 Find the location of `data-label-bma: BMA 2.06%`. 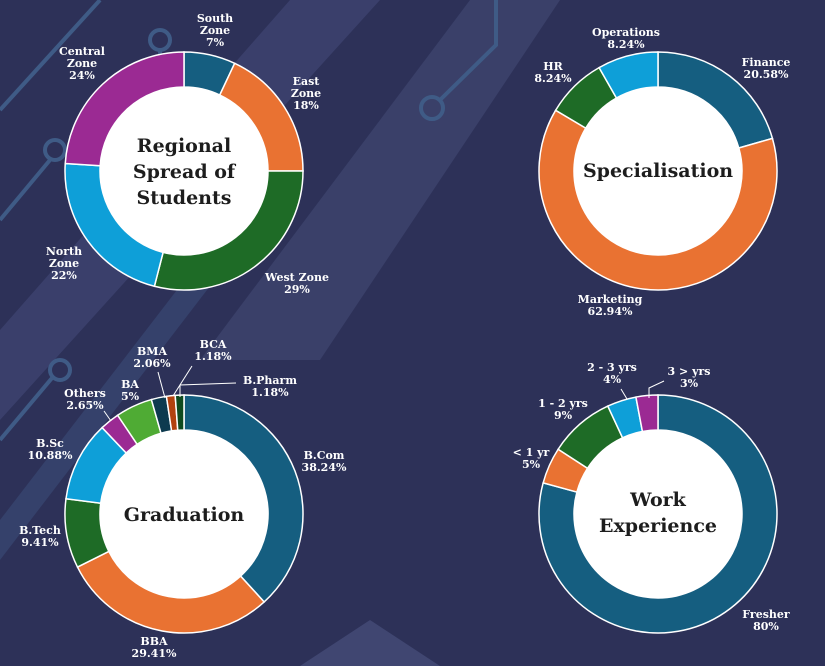

data-label-bma: BMA 2.06% is located at coordinates (152, 357).